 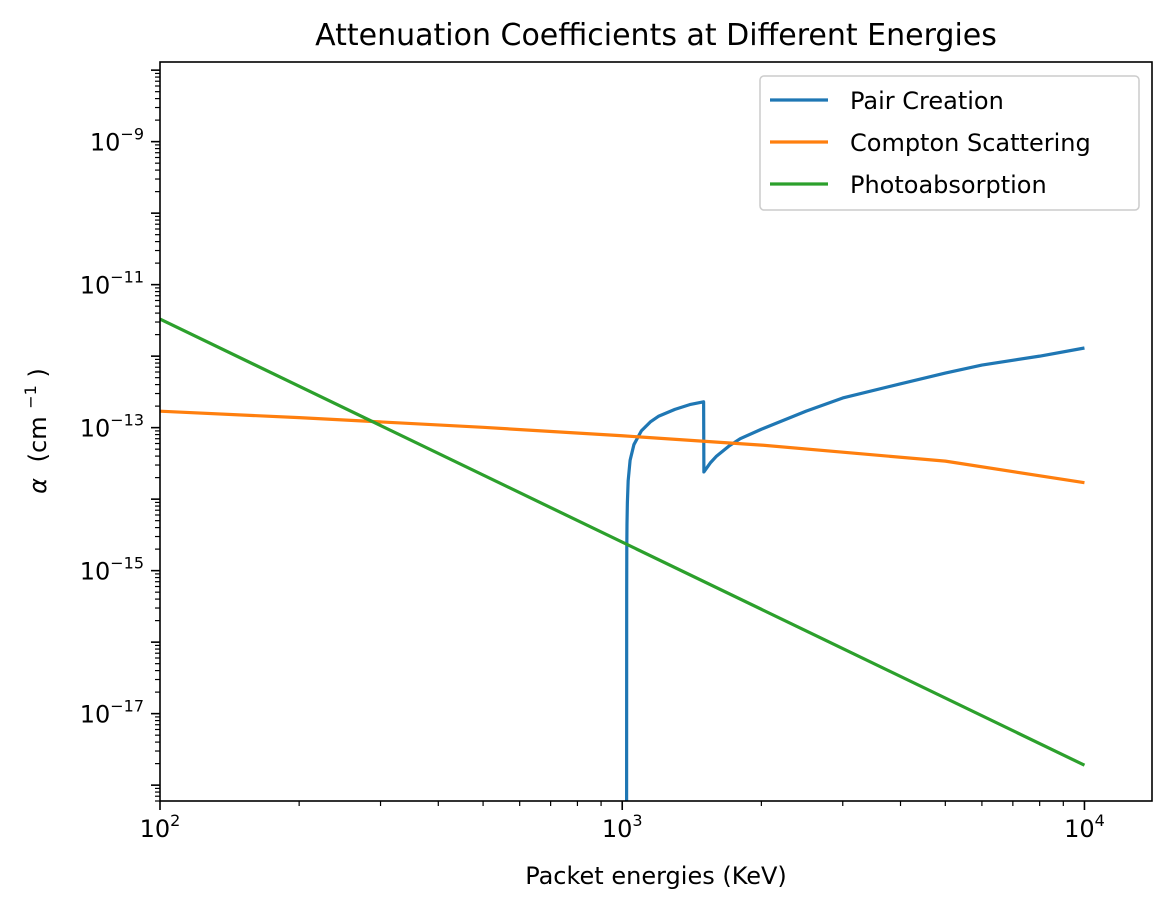 What do you see at coordinates (38, 372) in the screenshot?
I see `y-axis-label-unit-close: )` at bounding box center [38, 372].